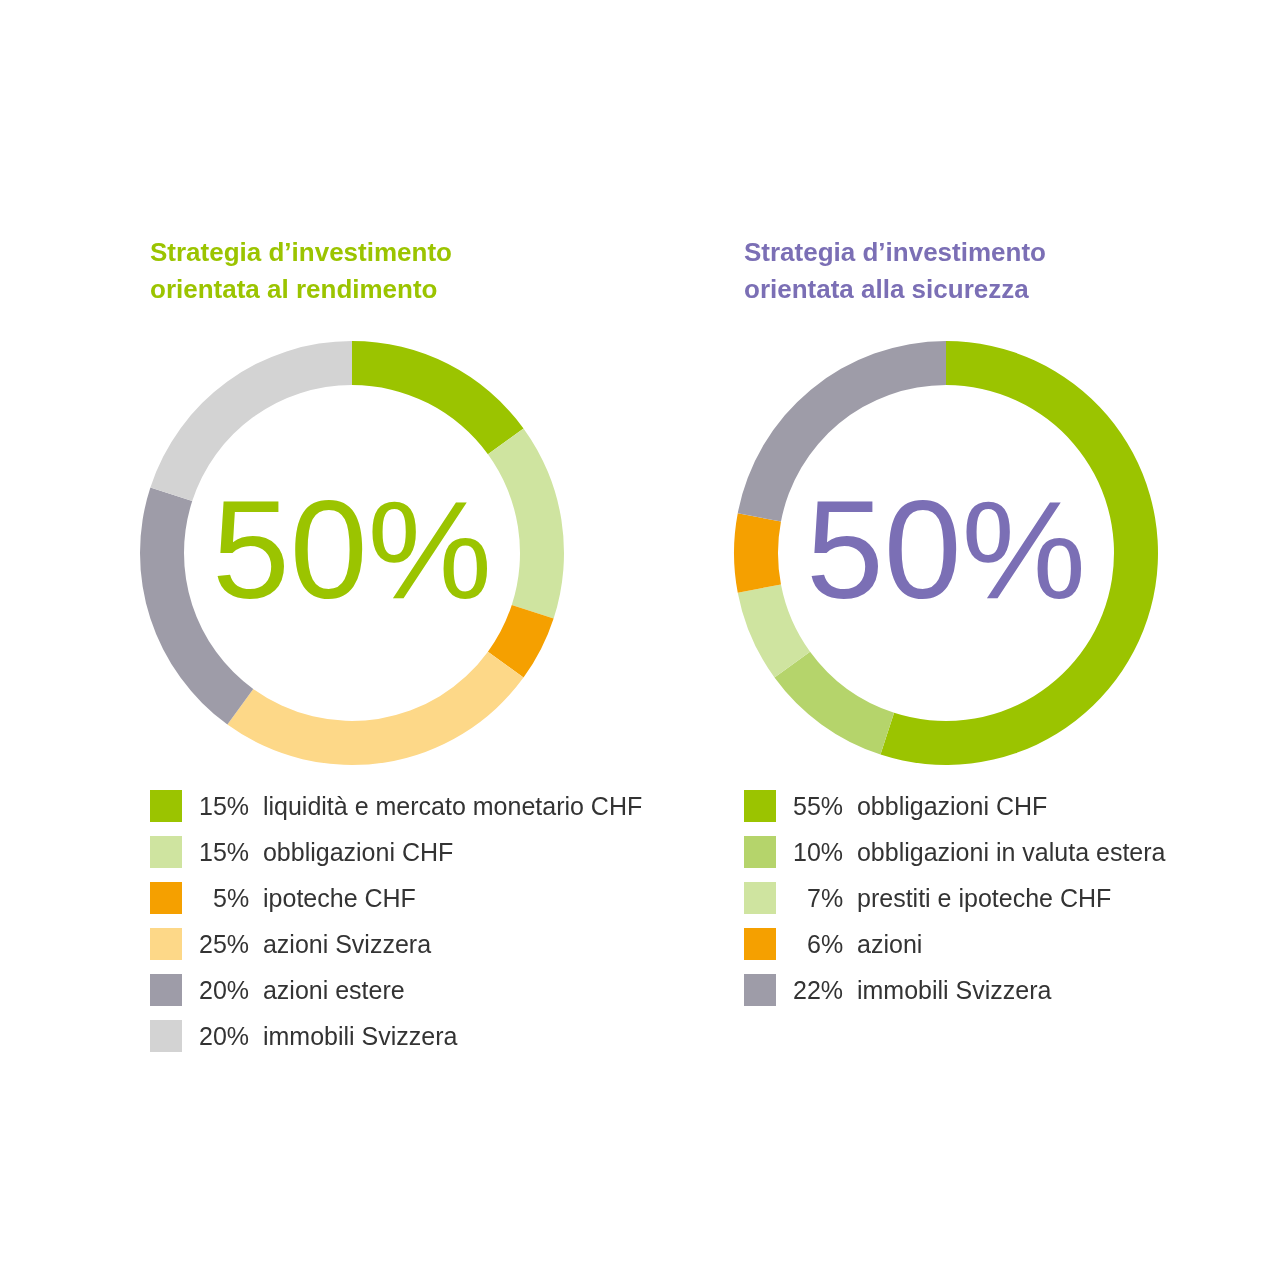 Image resolution: width=1280 pixels, height=1280 pixels. What do you see at coordinates (315, 944) in the screenshot?
I see `legend-label: 25% azioni Svizzera` at bounding box center [315, 944].